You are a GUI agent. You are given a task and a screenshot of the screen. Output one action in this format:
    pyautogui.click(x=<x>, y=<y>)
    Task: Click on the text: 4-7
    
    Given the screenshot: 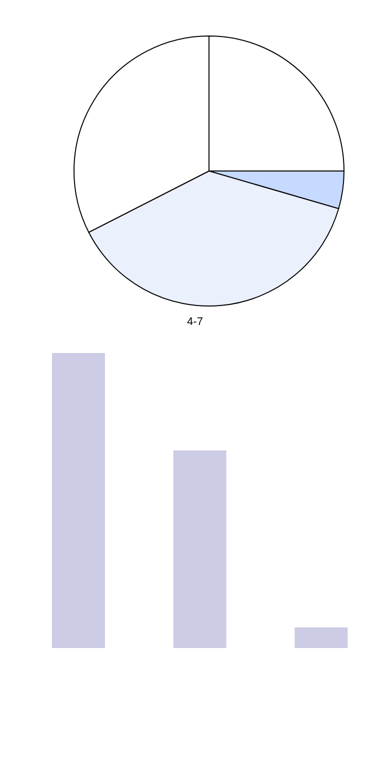 What is the action you would take?
    pyautogui.click(x=195, y=322)
    